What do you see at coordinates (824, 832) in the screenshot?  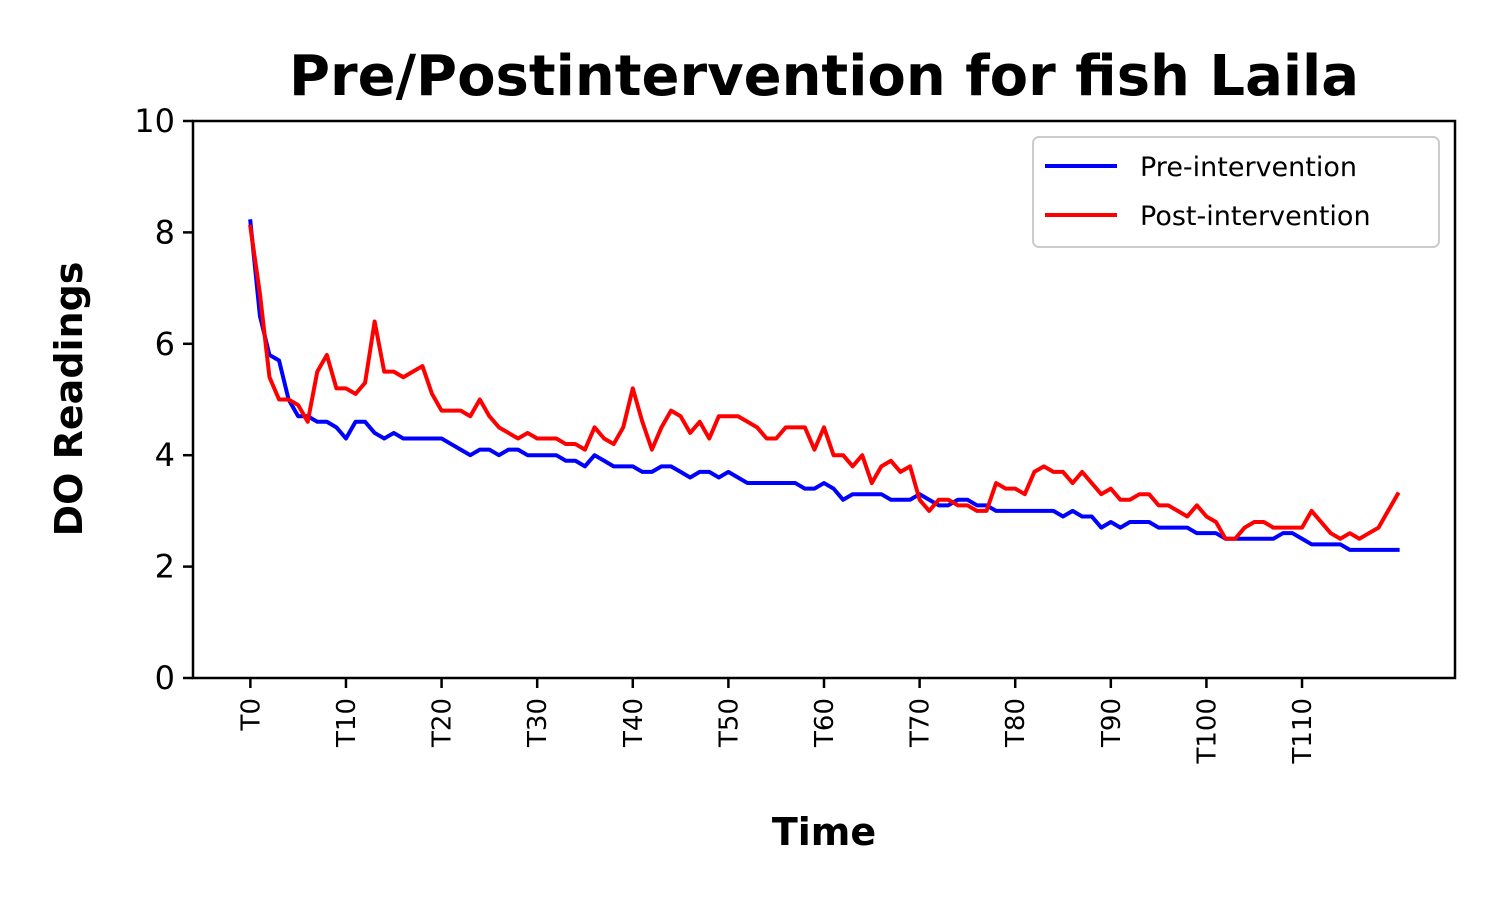 I see `x-axis-label: Time` at bounding box center [824, 832].